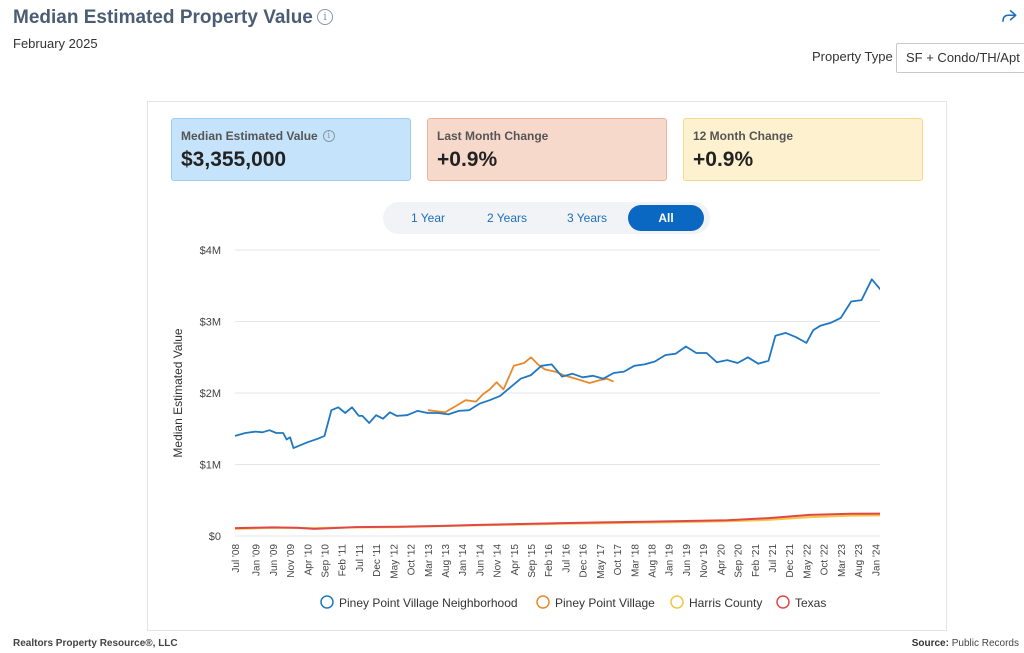  What do you see at coordinates (601, 561) in the screenshot?
I see `x-tick-label: May '17` at bounding box center [601, 561].